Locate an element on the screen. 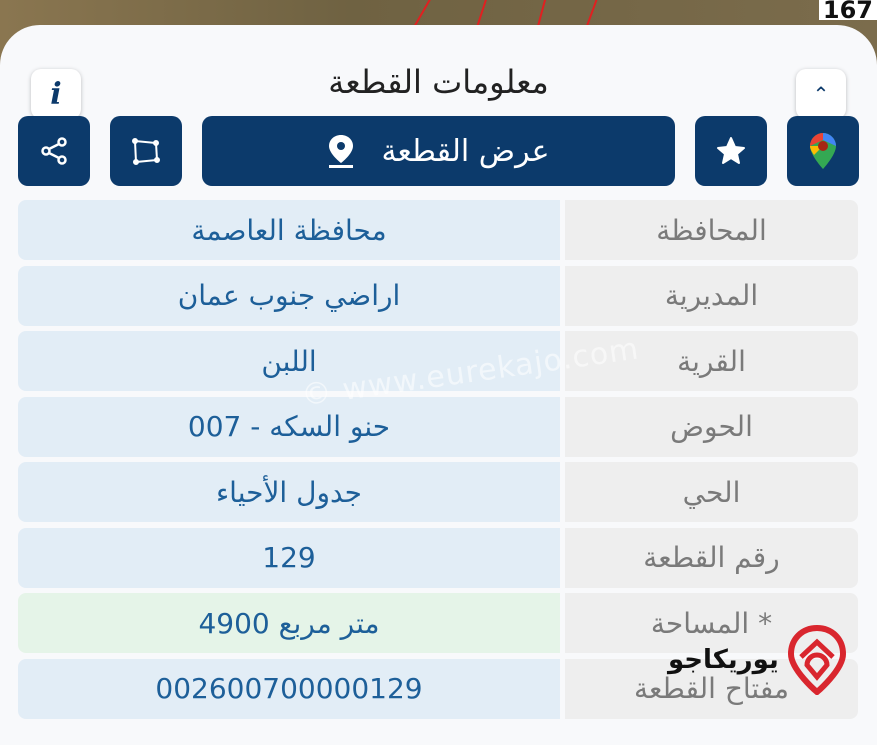  google-maps-icon is located at coordinates (823, 151).